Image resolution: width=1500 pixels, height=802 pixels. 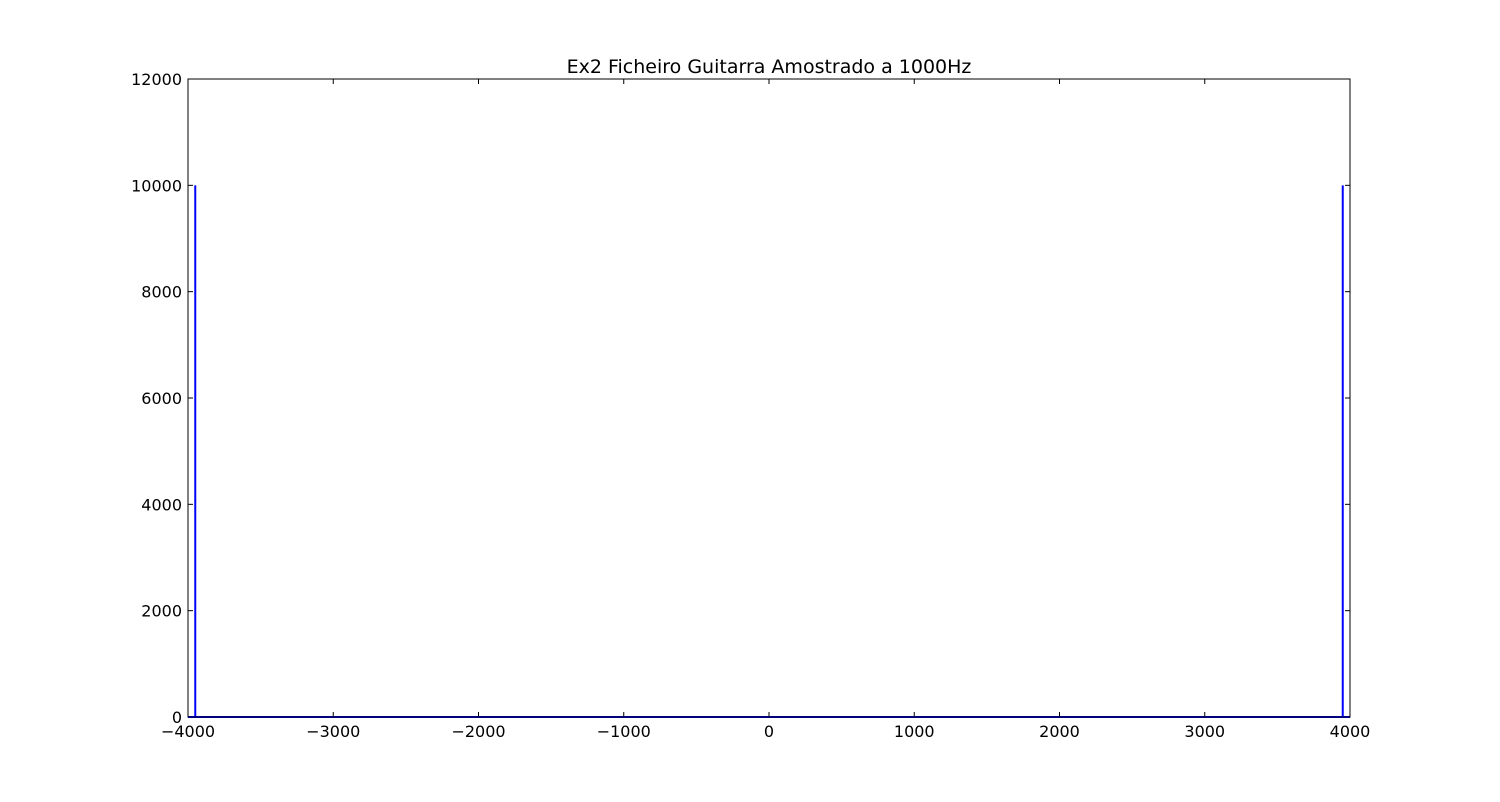 What do you see at coordinates (769, 67) in the screenshot?
I see `chart-title: Ex2 Ficheiro Guitarra Amostrado a 1000Hz` at bounding box center [769, 67].